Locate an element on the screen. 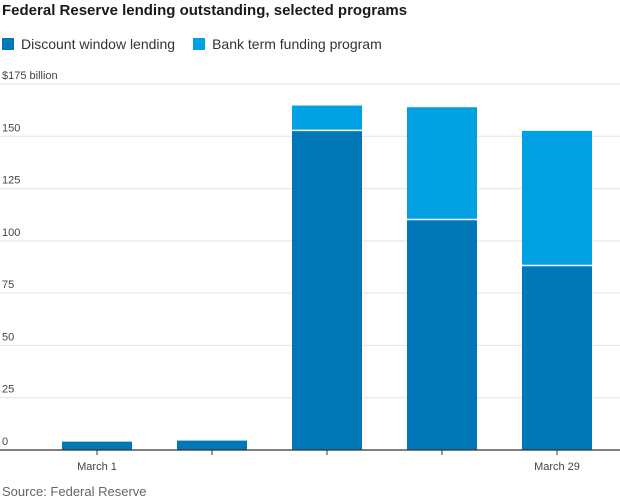  legend-label-bank-term-funding: Bank term funding program is located at coordinates (297, 44).